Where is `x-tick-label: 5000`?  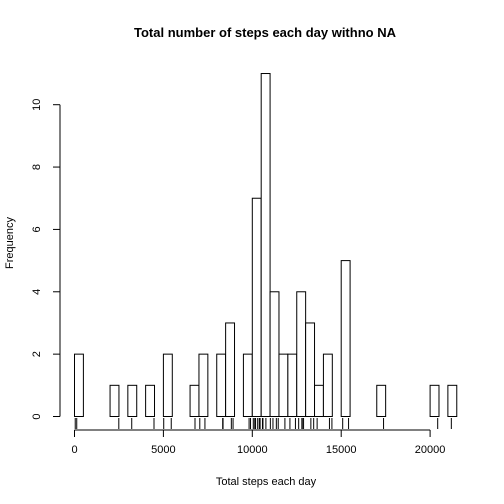 x-tick-label: 5000 is located at coordinates (163, 450).